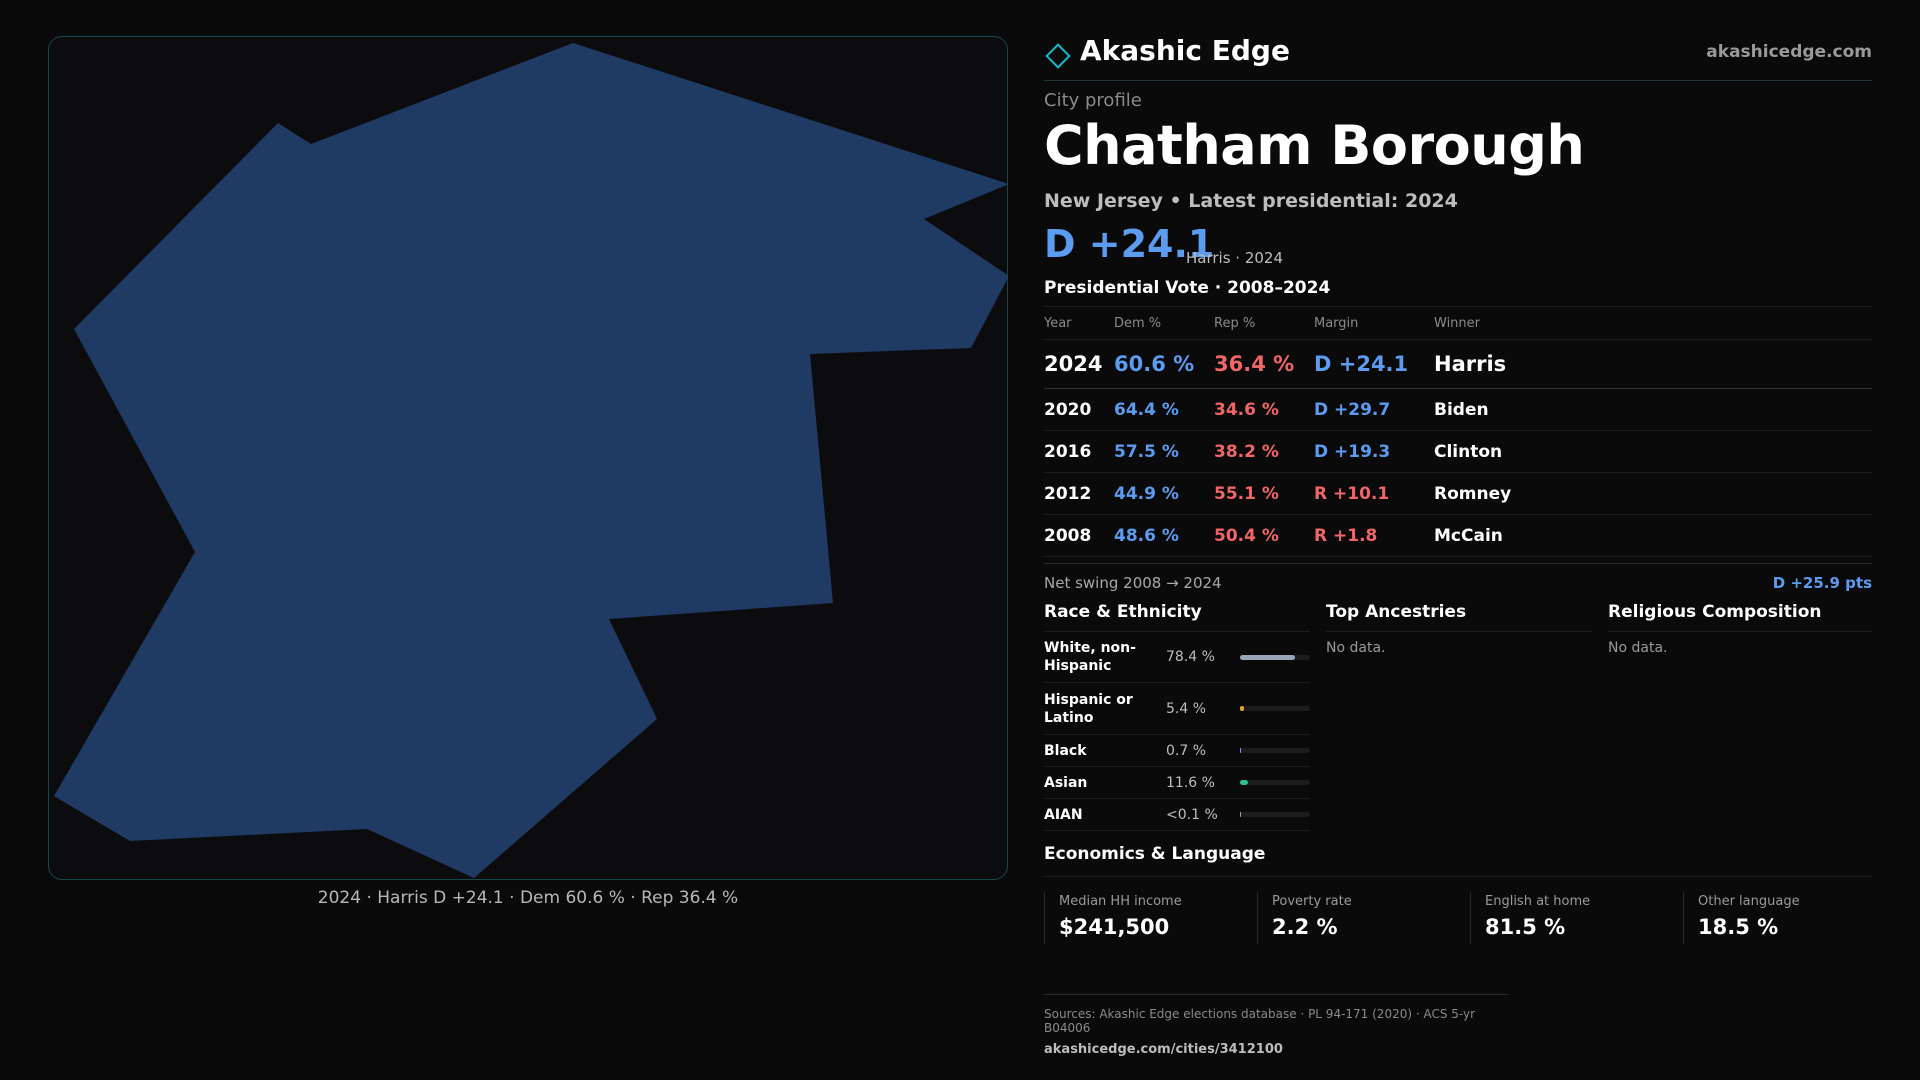  Describe the element at coordinates (1186, 750) in the screenshot. I see `race-value: 0.7 %` at that location.